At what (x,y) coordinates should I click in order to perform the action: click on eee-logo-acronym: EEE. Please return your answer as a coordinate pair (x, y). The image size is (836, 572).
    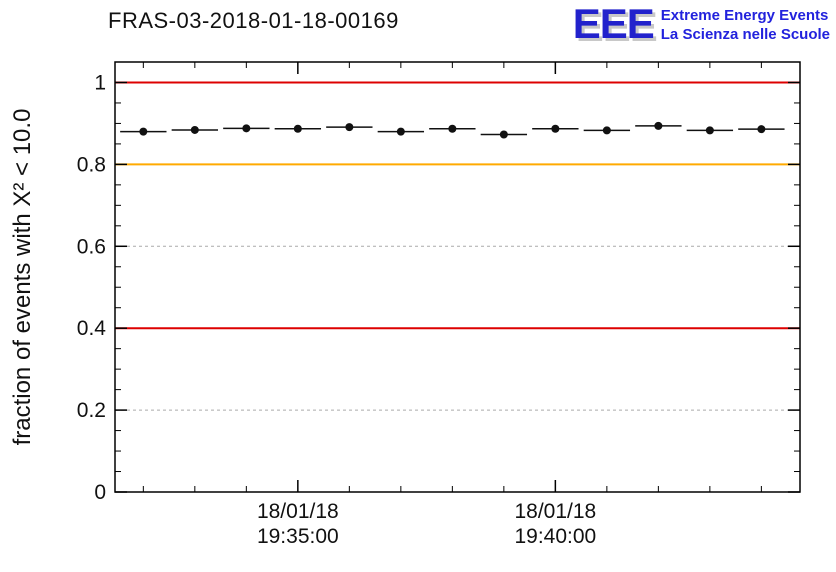
    Looking at the image, I should click on (613, 23).